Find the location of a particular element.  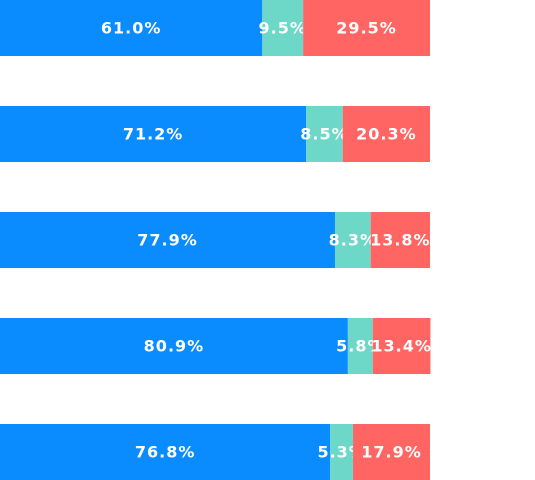

bar-value-label: 5.8% is located at coordinates (360, 346).